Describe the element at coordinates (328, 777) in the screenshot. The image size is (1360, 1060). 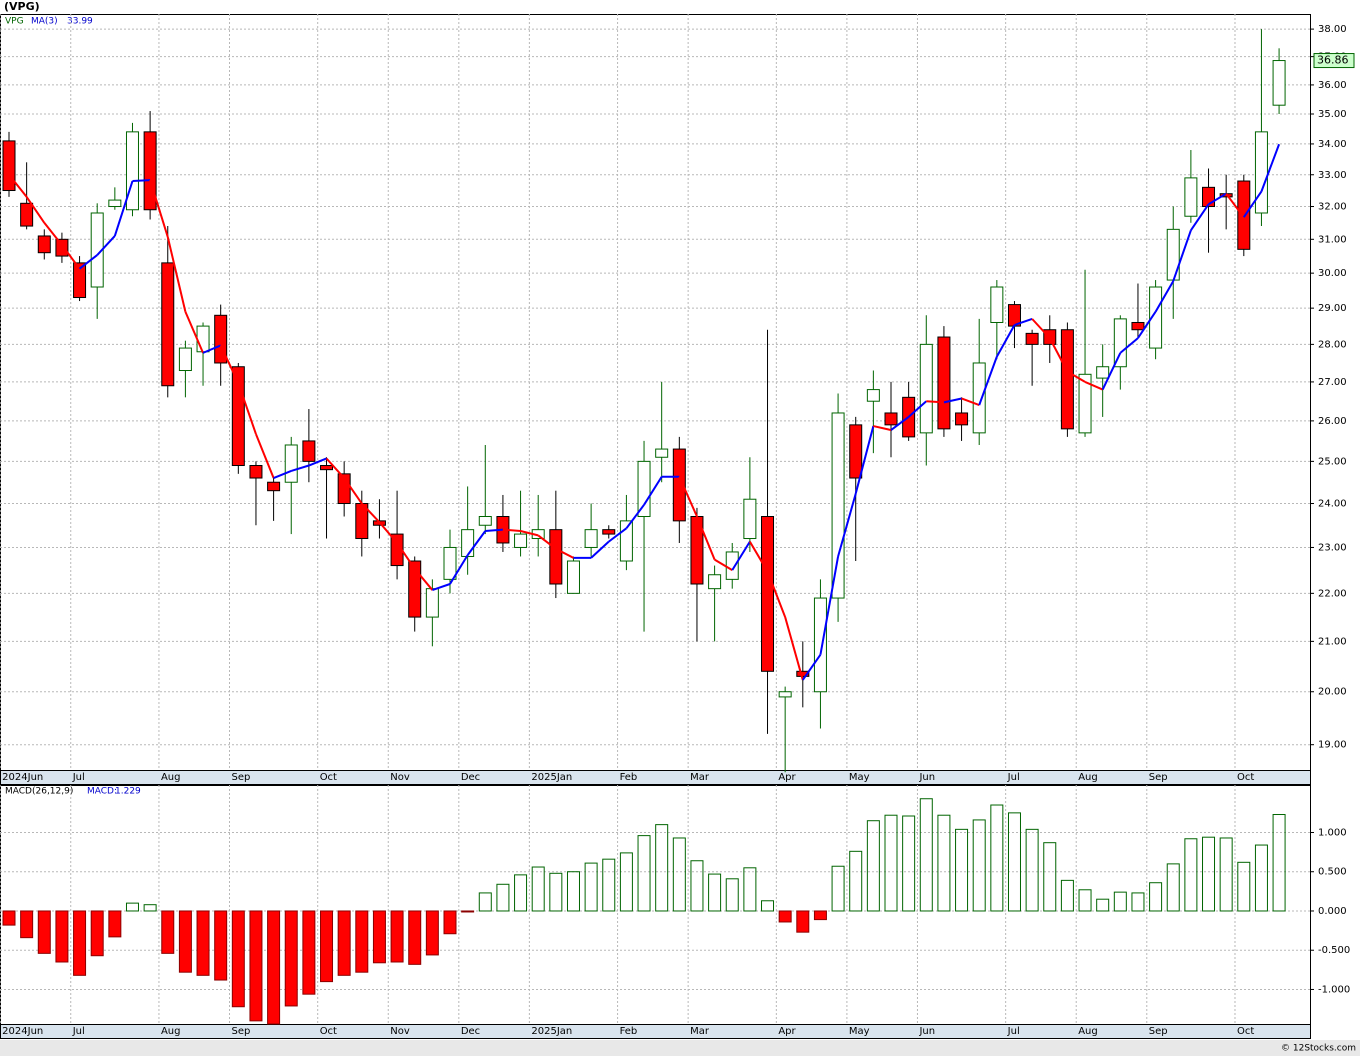
I see `x-tick-label: Oct` at that location.